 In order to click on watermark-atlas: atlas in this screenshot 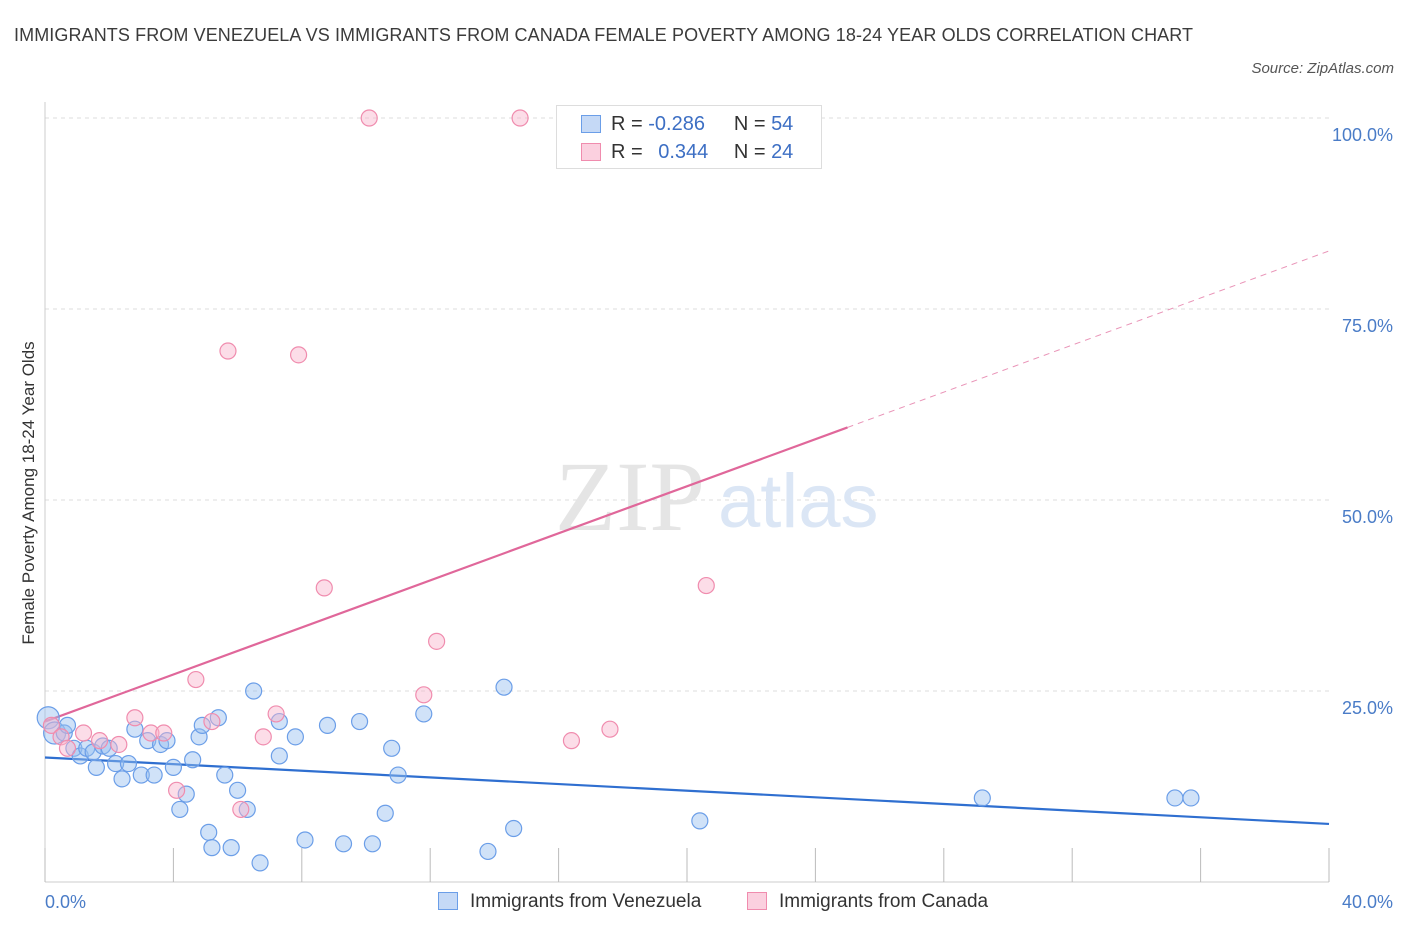, I will do `click(798, 501)`.